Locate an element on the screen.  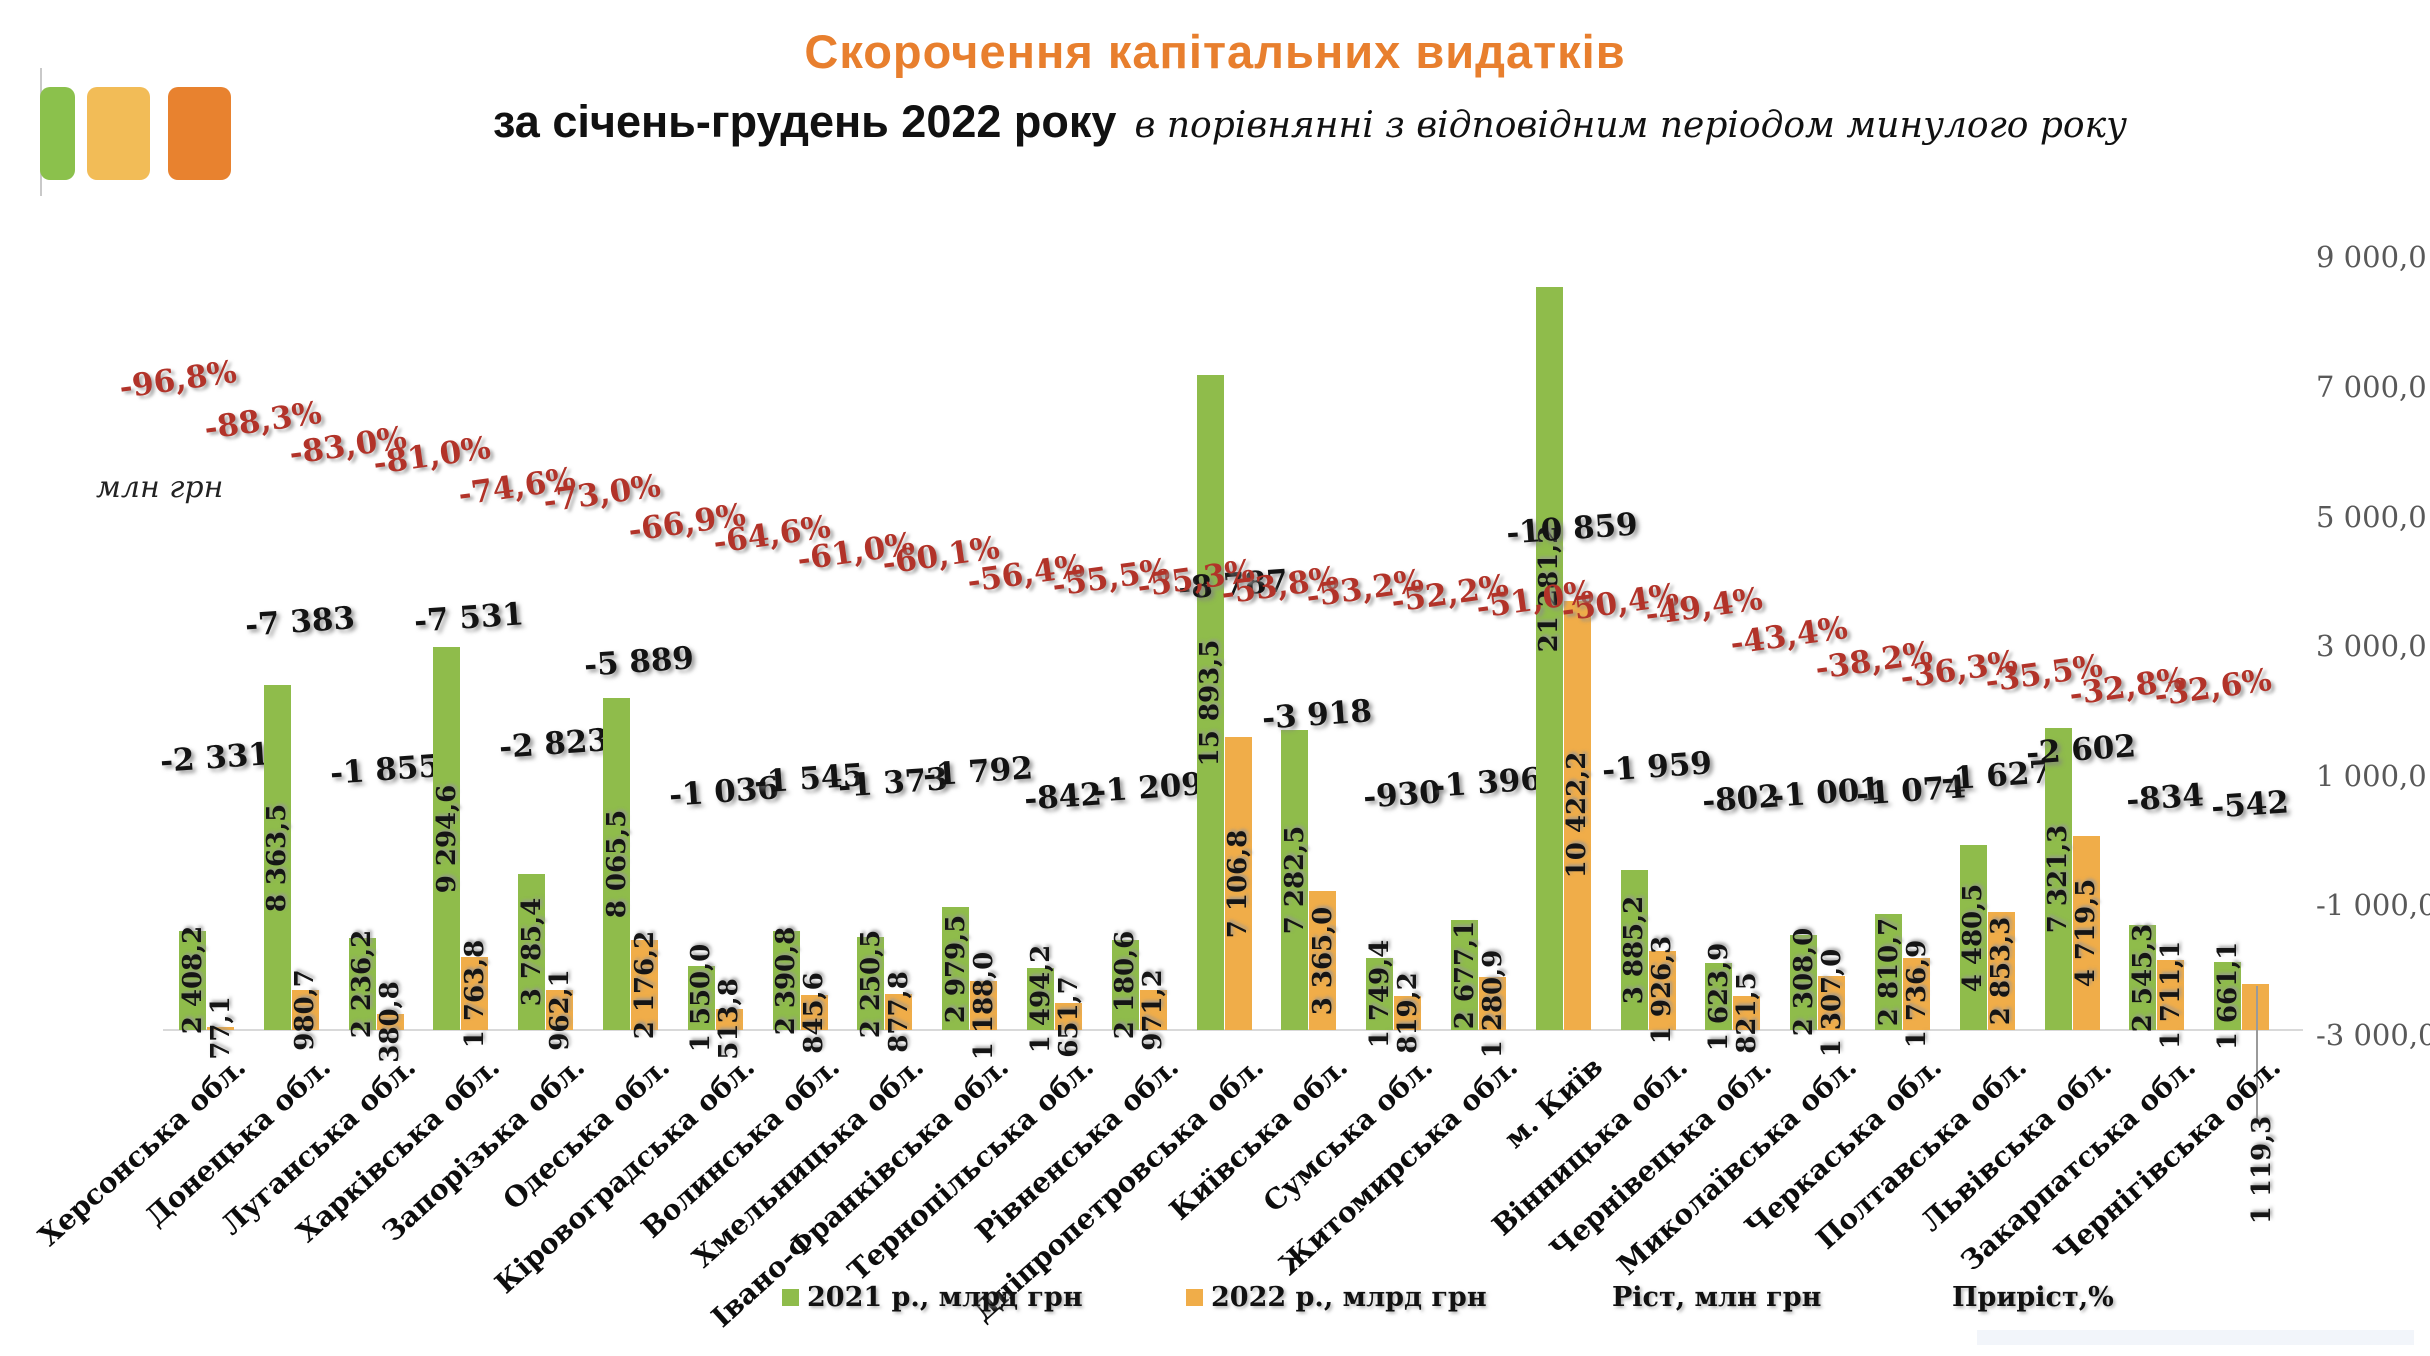
legend-label: 2021 р., млрд грн is located at coordinates (945, 1297).